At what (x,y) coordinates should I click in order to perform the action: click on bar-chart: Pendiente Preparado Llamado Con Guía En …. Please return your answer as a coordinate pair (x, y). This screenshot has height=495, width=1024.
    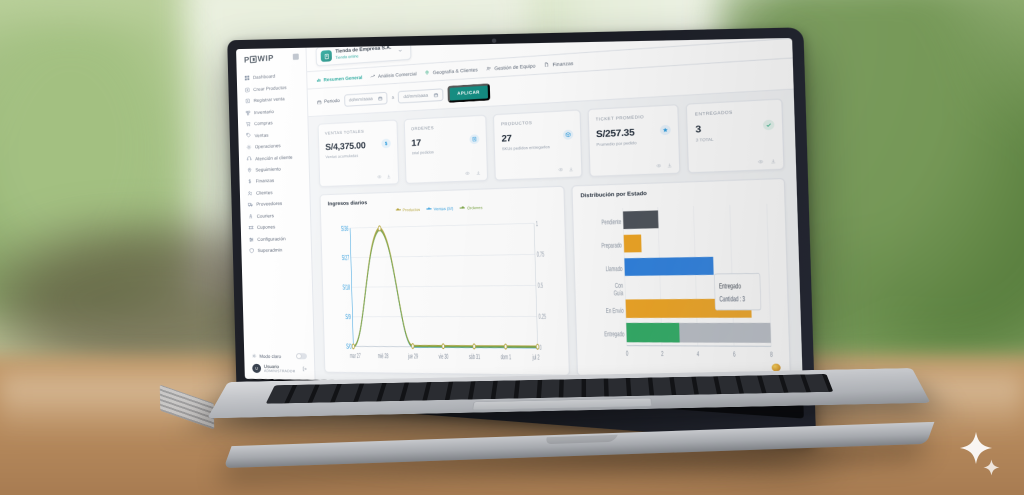
    Looking at the image, I should click on (682, 284).